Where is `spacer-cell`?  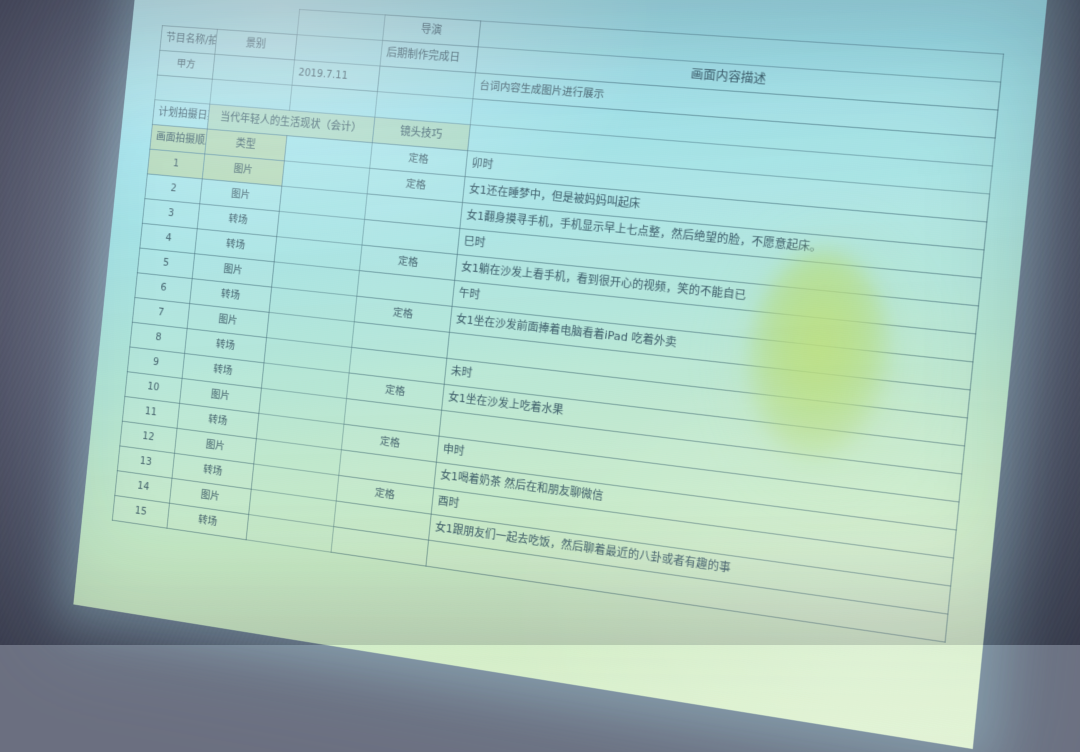 spacer-cell is located at coordinates (191, 15).